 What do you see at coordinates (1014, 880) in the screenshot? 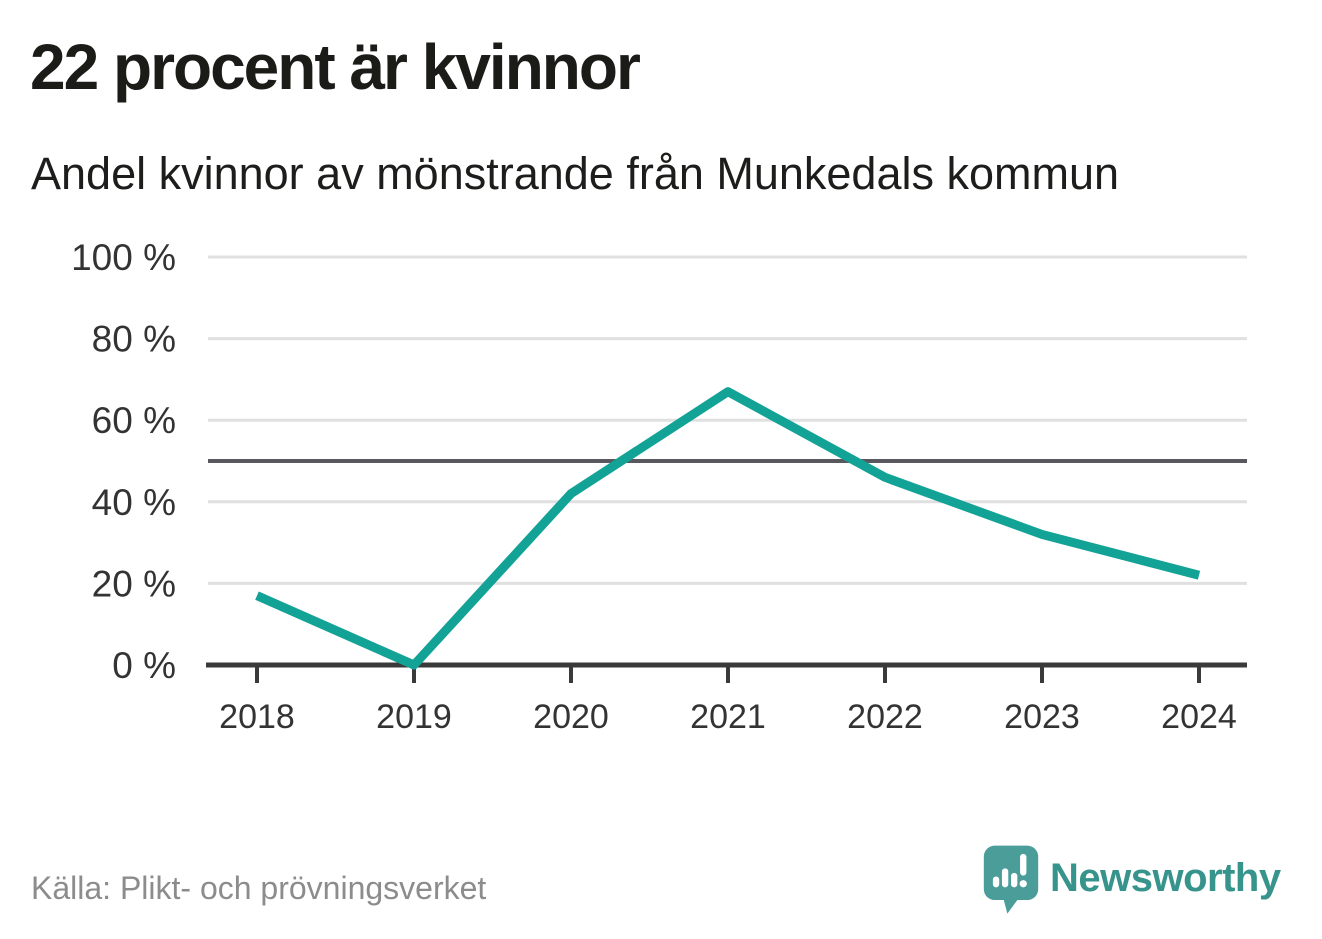
I see `bar-medium` at bounding box center [1014, 880].